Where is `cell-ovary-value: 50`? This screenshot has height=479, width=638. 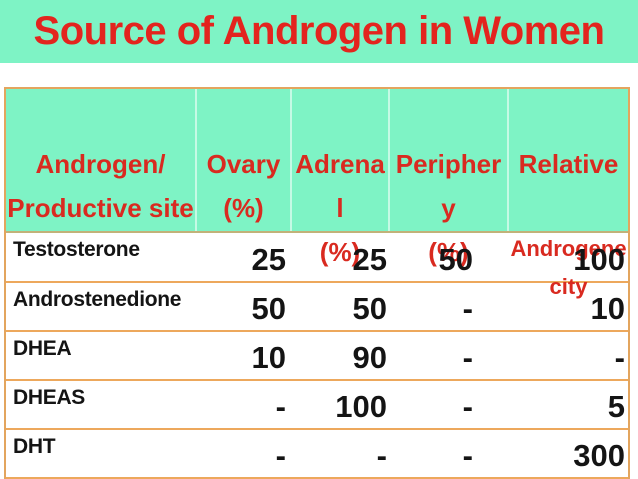
cell-ovary-value: 50 is located at coordinates (268, 308).